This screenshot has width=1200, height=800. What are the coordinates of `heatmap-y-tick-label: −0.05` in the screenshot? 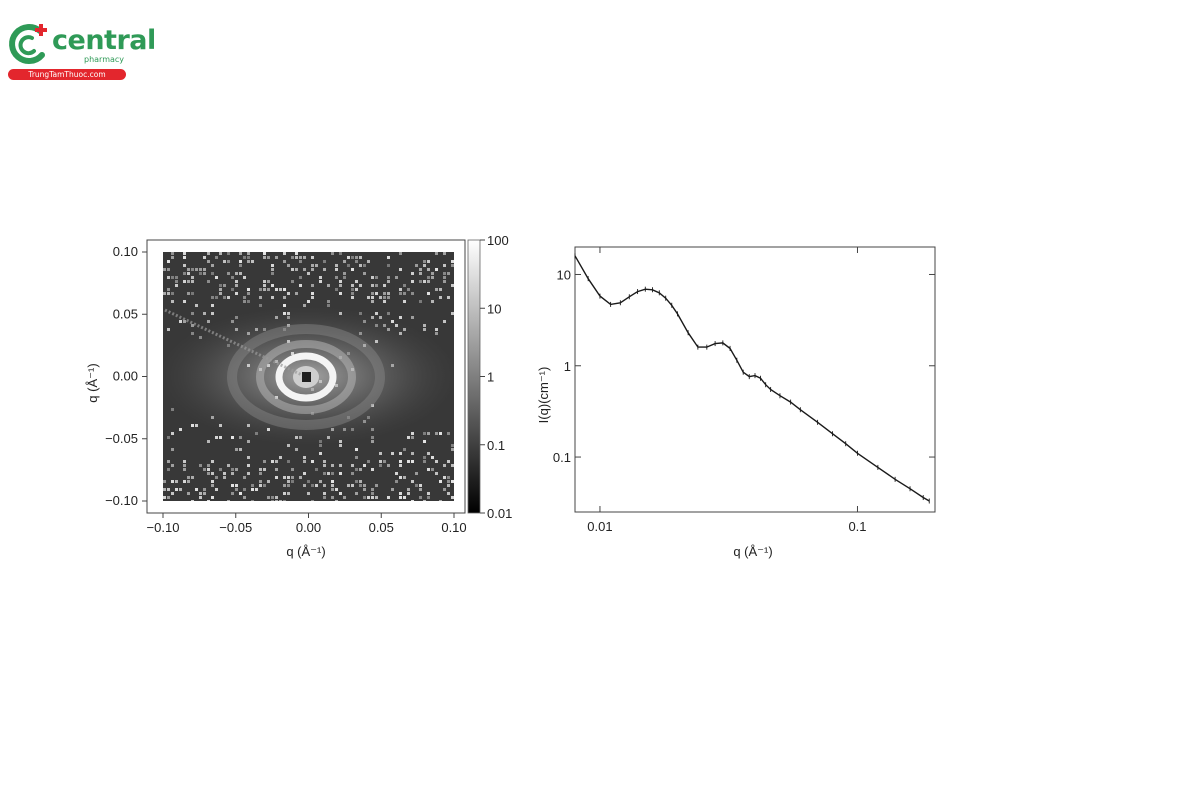 It's located at (121, 438).